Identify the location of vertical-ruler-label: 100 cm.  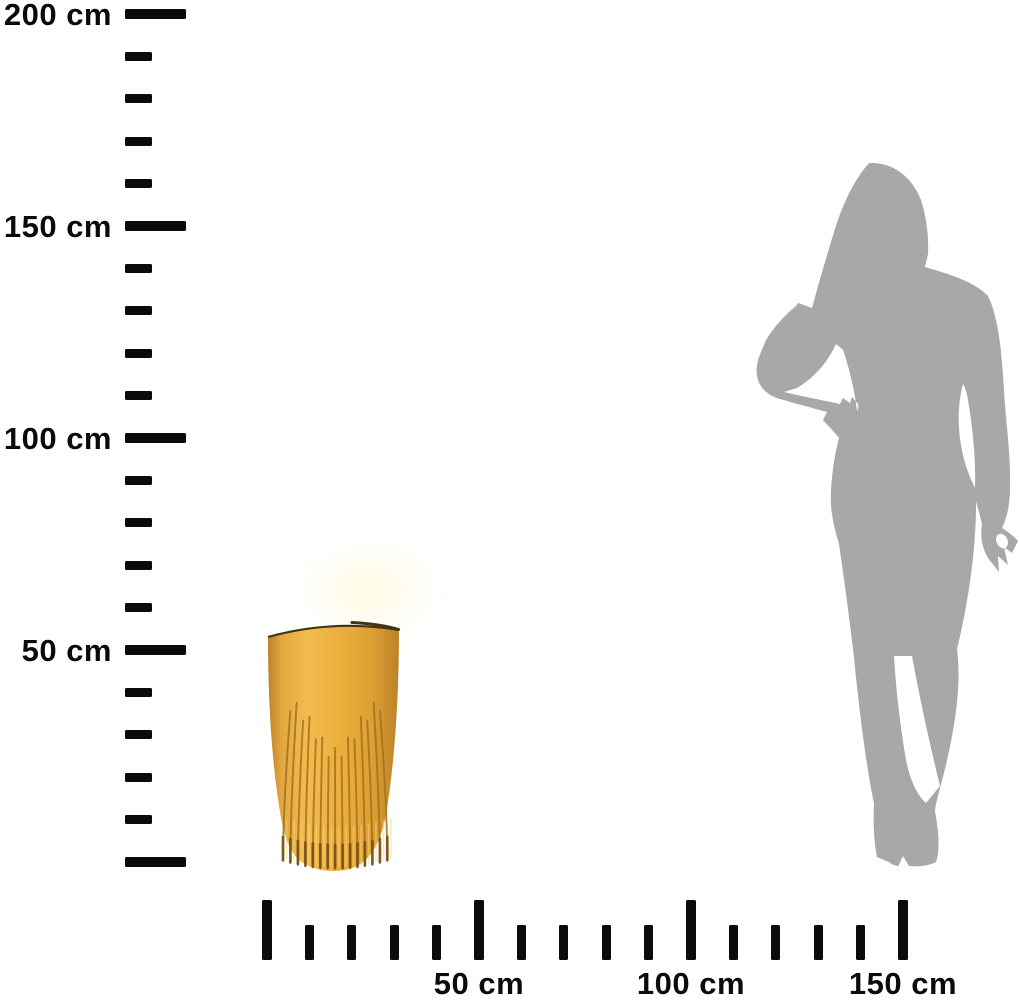
(57, 438).